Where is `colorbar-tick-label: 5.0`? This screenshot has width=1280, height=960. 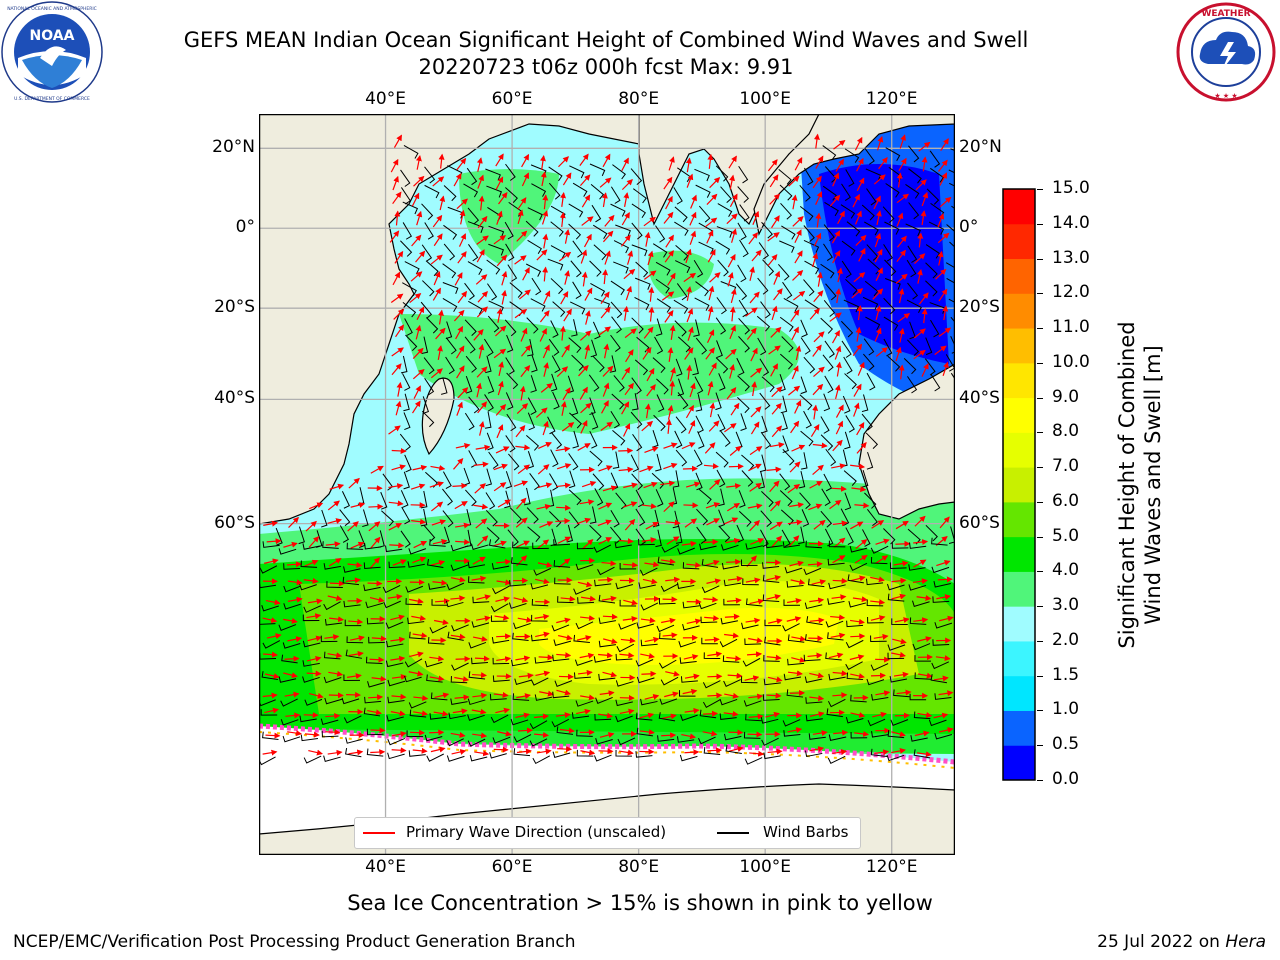
colorbar-tick-label: 5.0 is located at coordinates (1066, 535).